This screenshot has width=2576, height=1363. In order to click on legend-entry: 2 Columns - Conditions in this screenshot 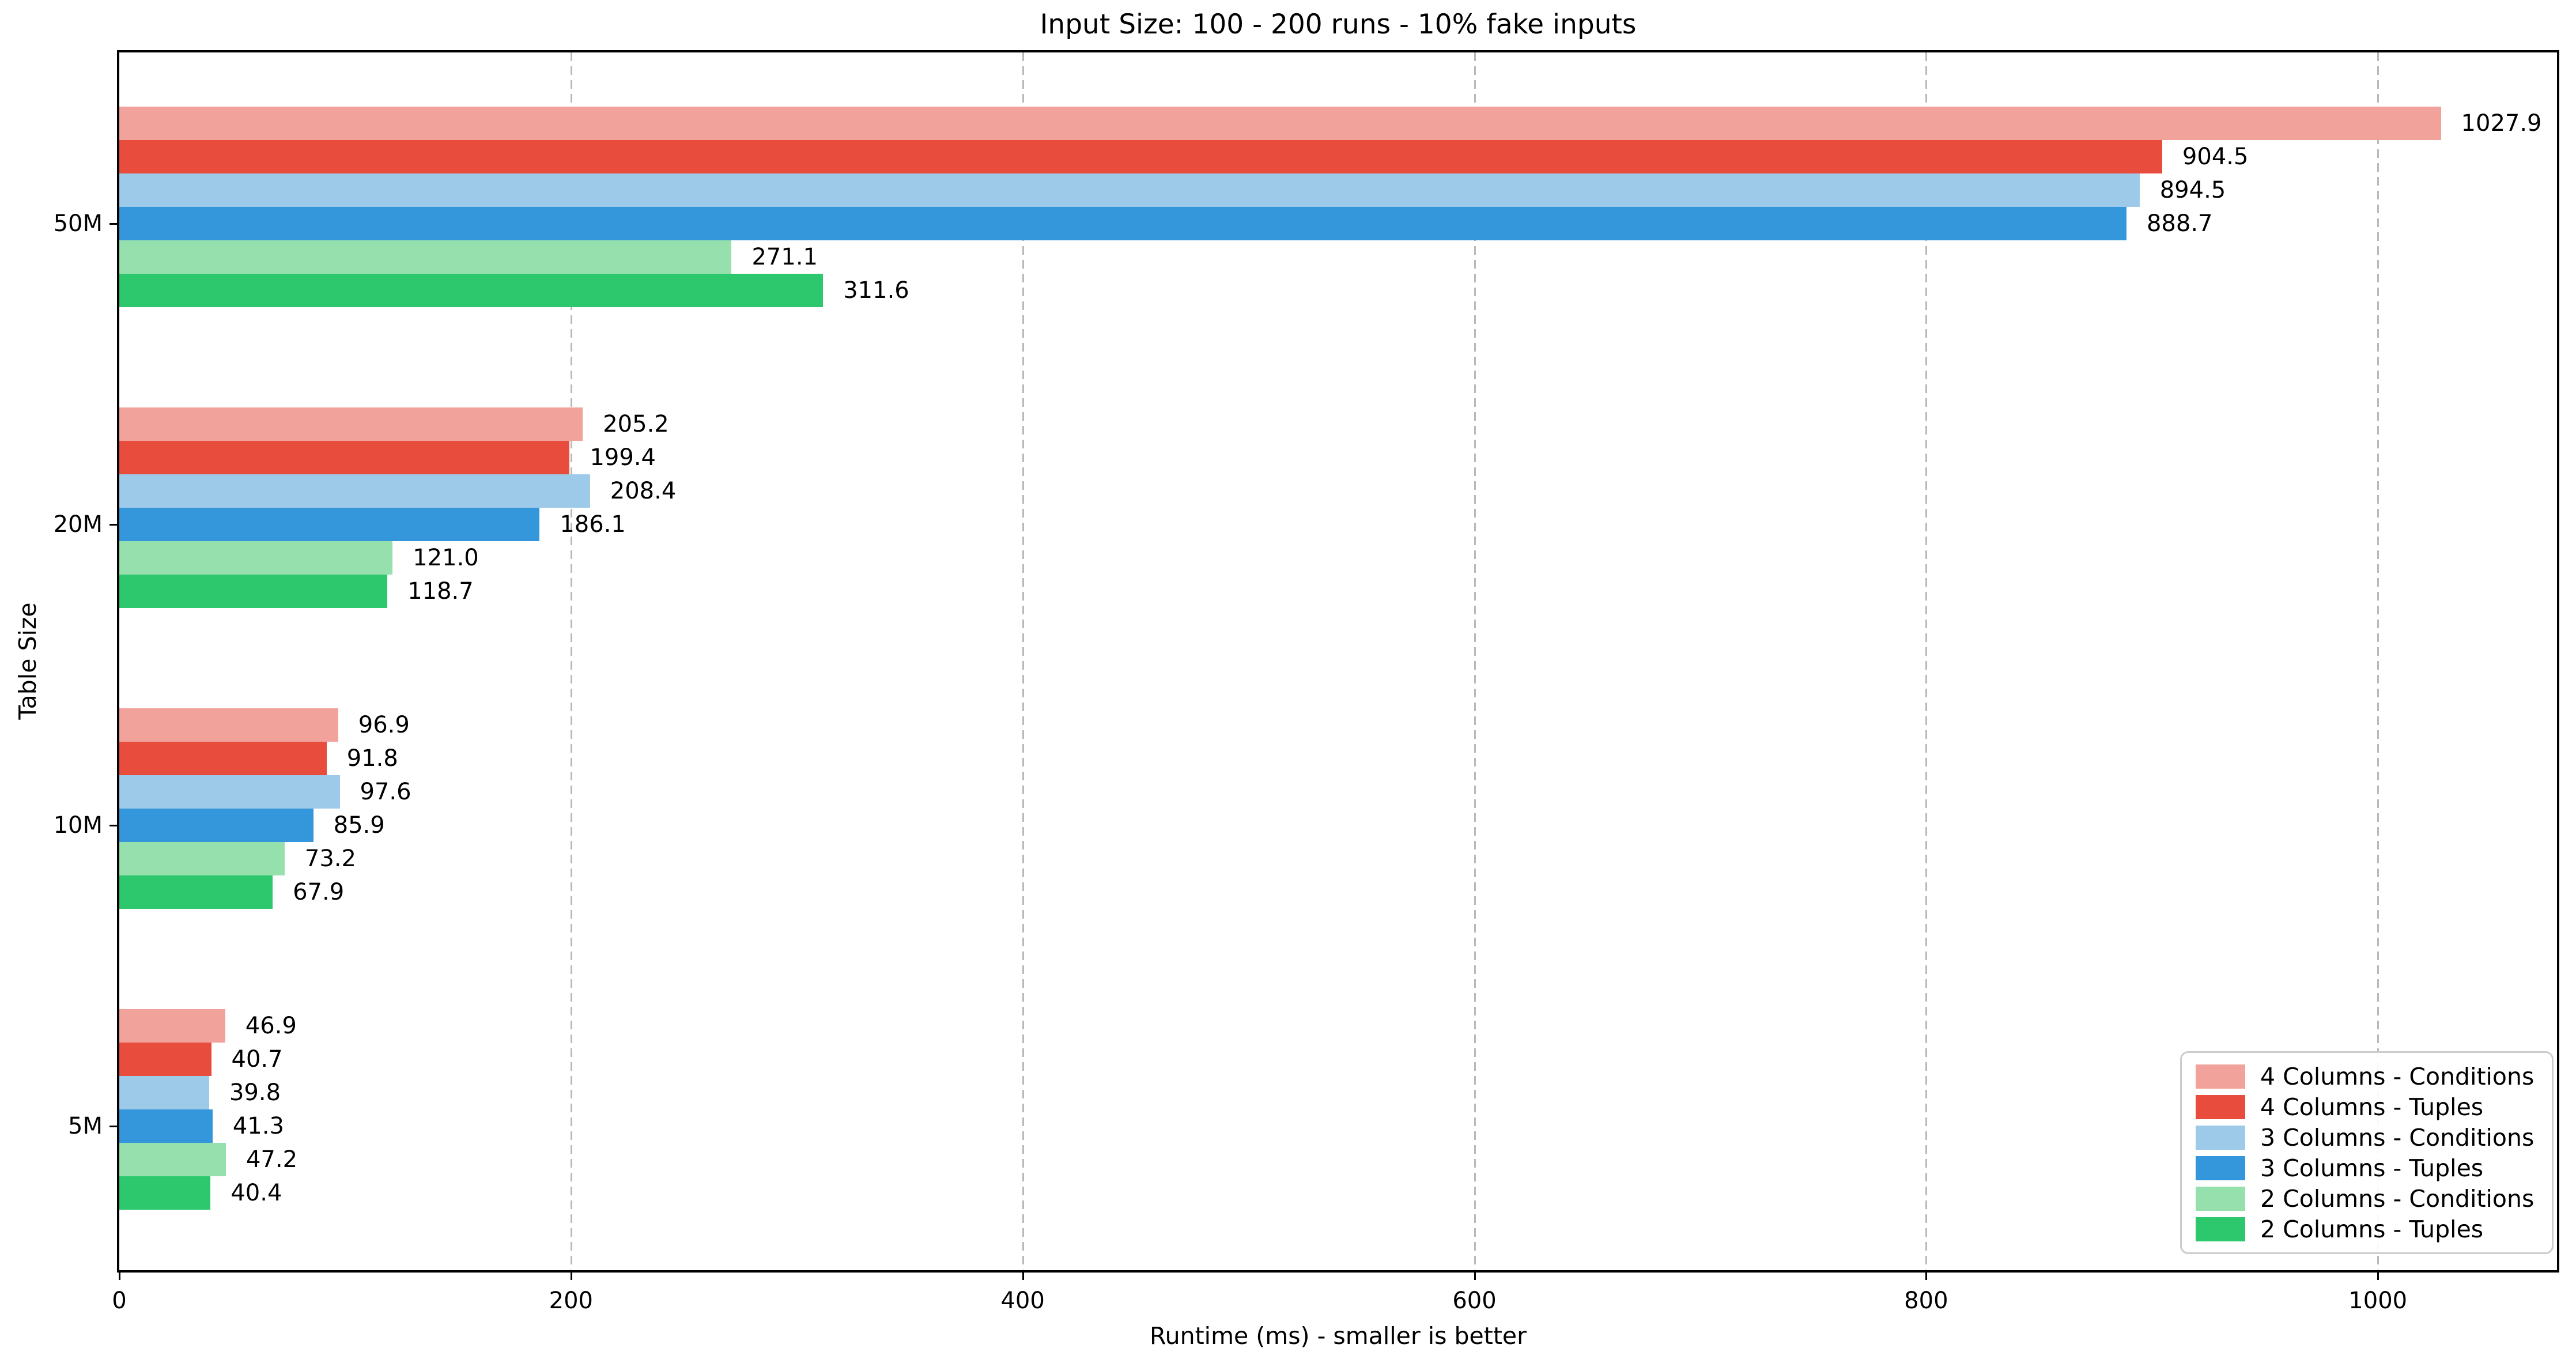, I will do `click(2367, 1198)`.